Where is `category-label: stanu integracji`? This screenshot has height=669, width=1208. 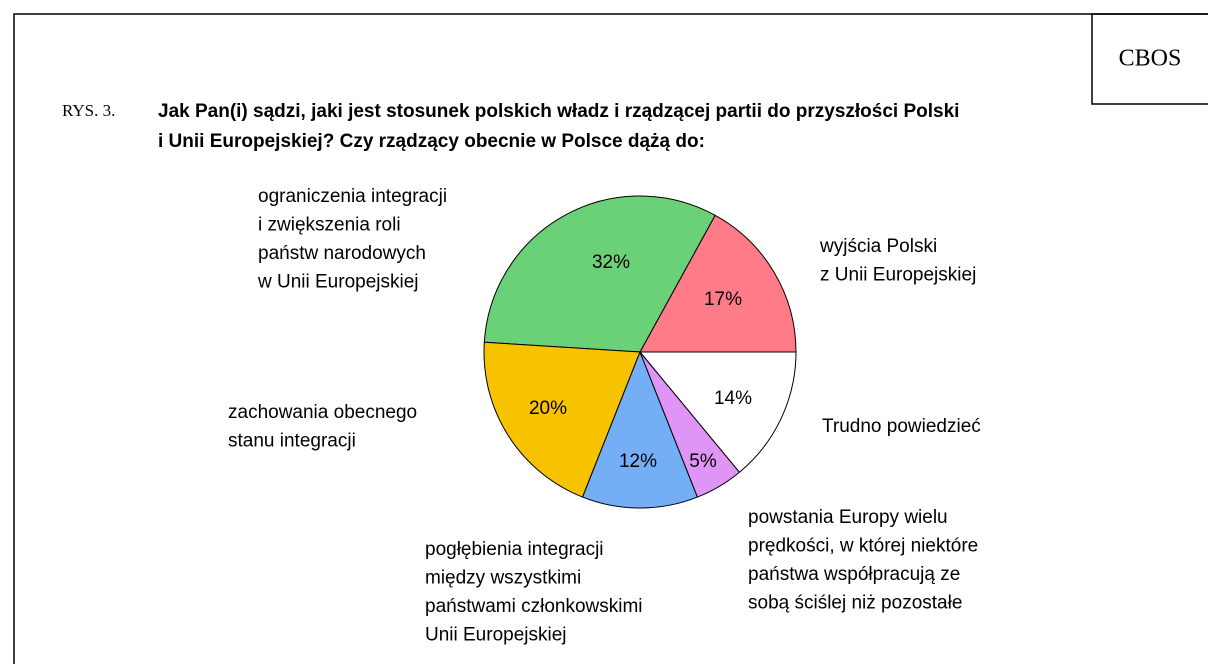
category-label: stanu integracji is located at coordinates (292, 441).